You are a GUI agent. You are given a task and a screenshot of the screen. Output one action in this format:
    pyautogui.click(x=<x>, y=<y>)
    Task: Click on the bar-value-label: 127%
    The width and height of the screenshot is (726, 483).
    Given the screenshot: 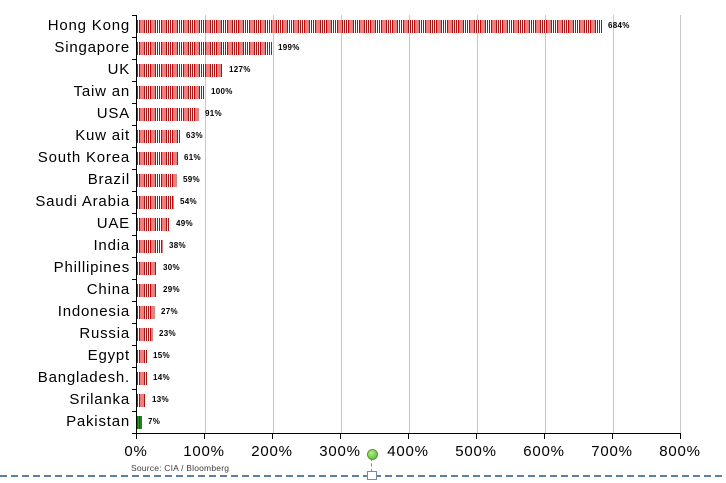 What is the action you would take?
    pyautogui.click(x=240, y=69)
    